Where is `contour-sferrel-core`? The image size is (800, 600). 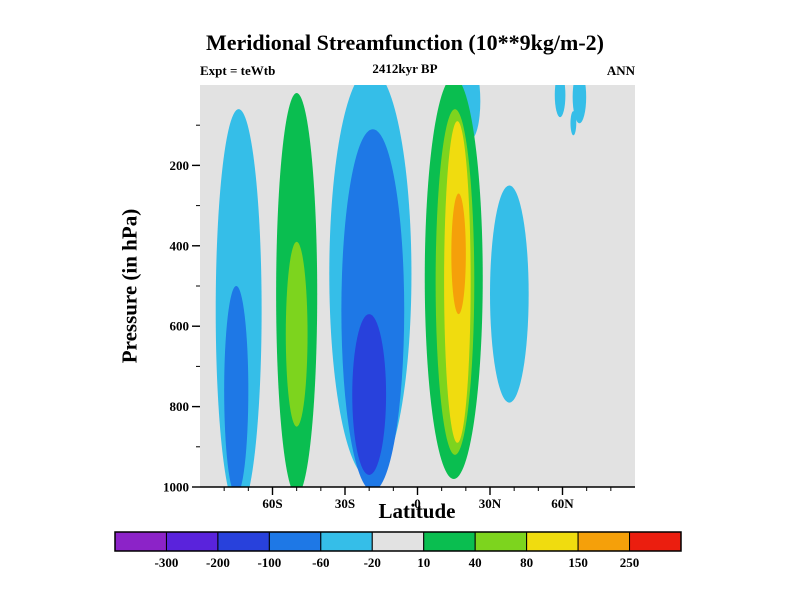
contour-sferrel-core is located at coordinates (296, 334).